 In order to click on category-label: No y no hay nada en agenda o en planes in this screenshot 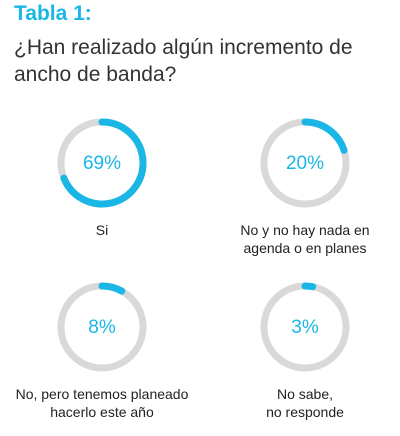, I will do `click(305, 239)`.